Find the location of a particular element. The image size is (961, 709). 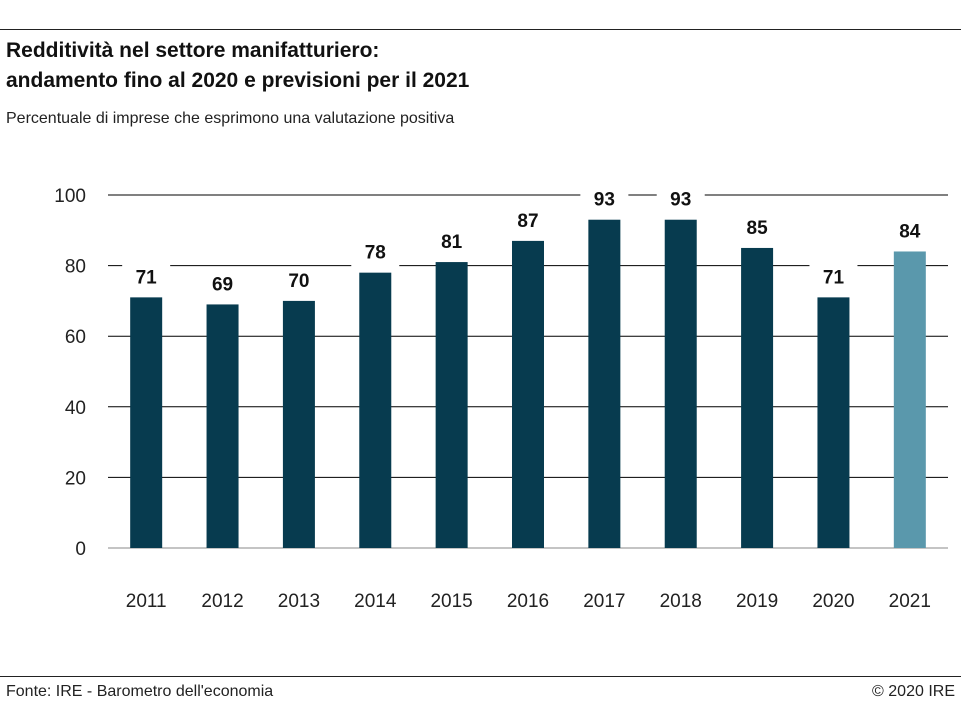

data-label-2021: 84 is located at coordinates (910, 231).